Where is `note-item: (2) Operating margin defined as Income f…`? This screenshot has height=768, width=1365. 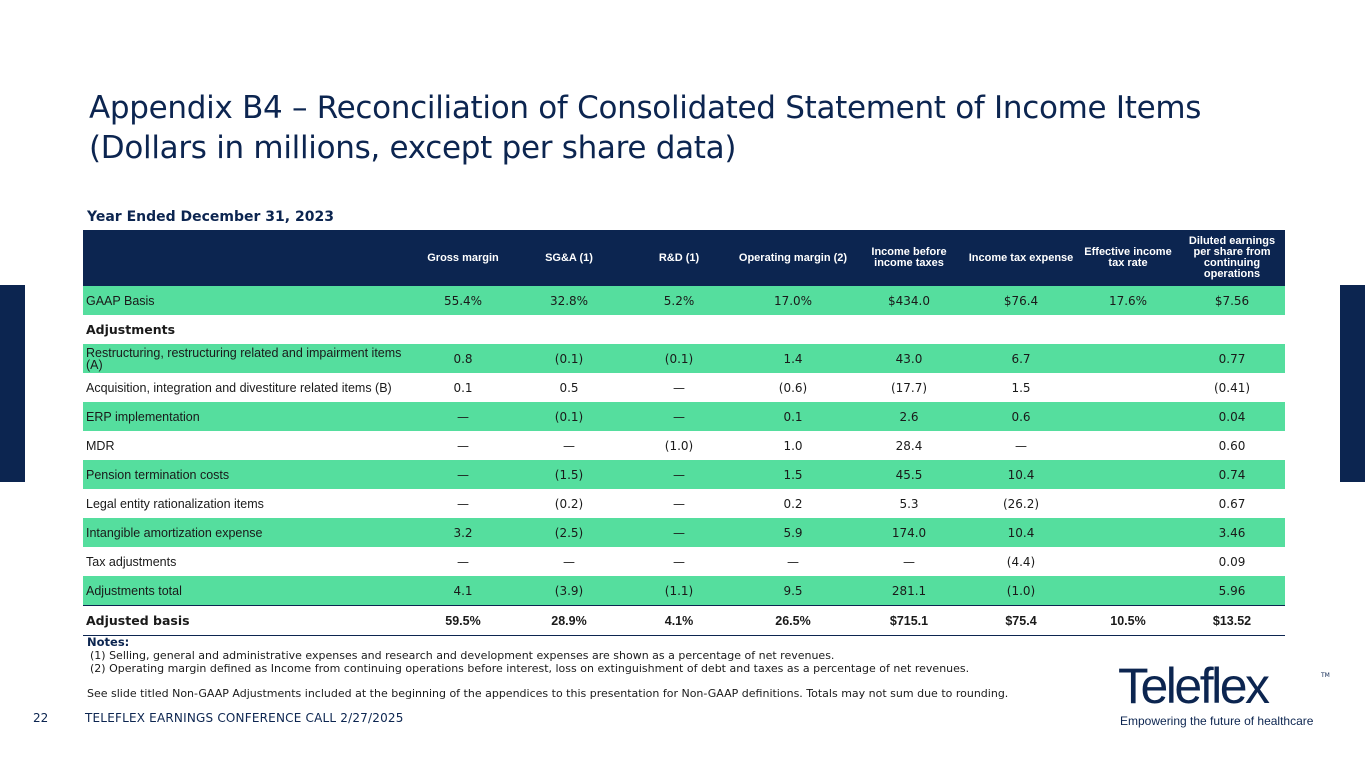
note-item: (2) Operating margin defined as Income f… is located at coordinates (530, 668).